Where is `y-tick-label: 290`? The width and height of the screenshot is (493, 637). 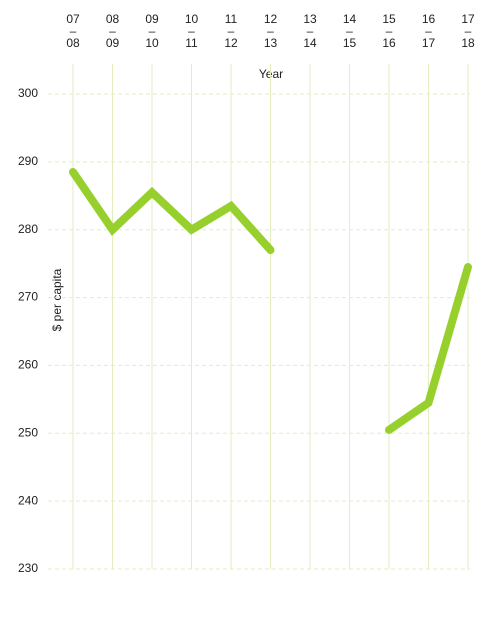
y-tick-label: 290 is located at coordinates (28, 161).